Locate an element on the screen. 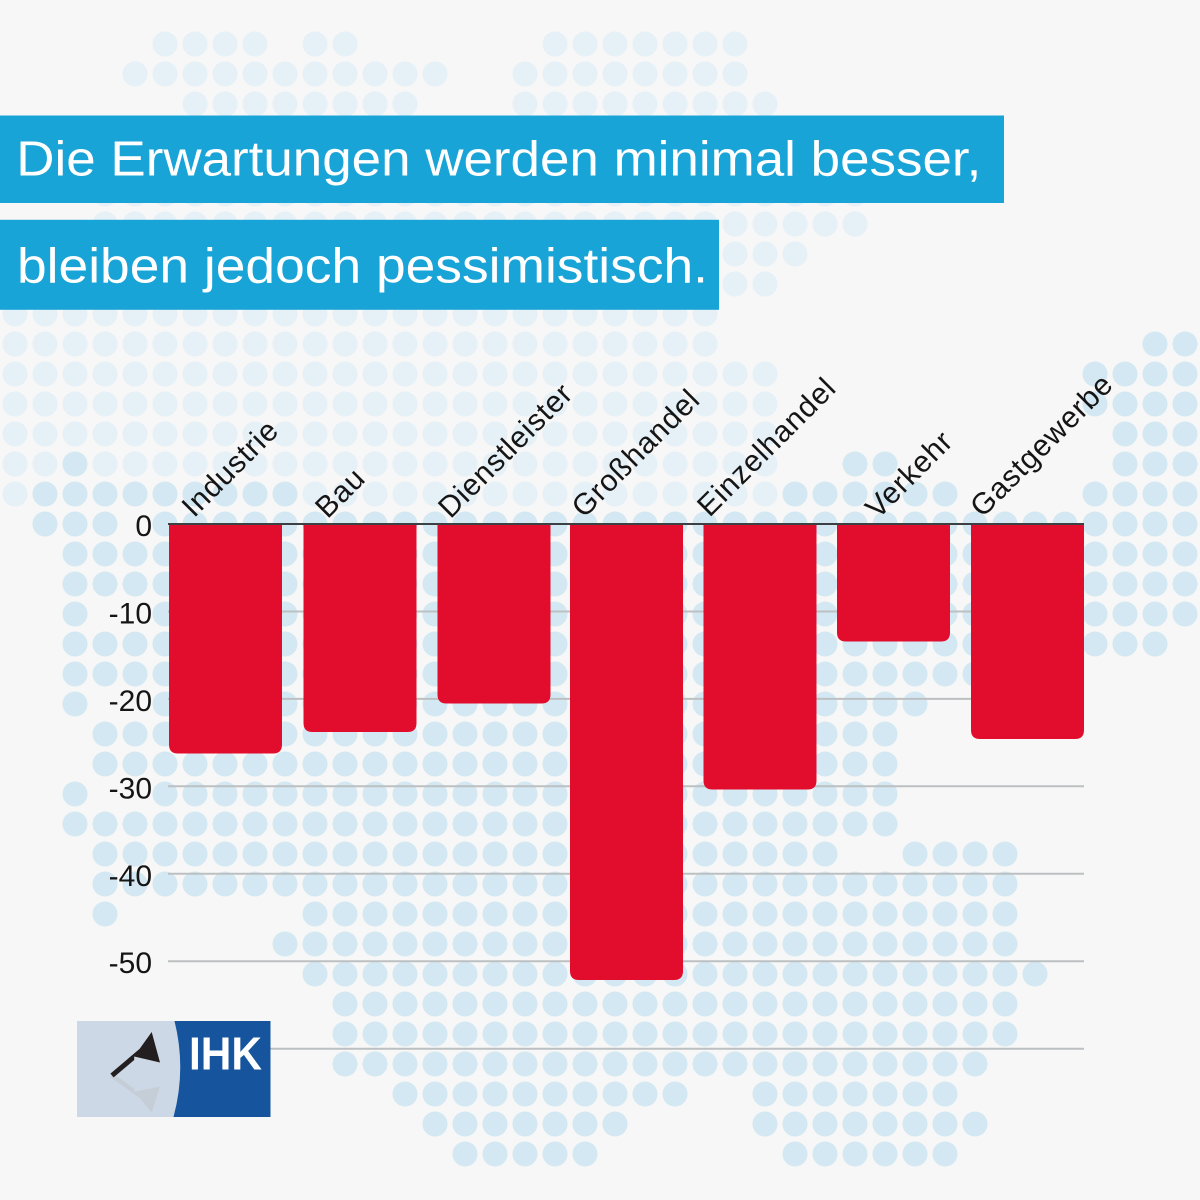 This screenshot has width=1200, height=1200. svg-text: -20 is located at coordinates (130, 701).